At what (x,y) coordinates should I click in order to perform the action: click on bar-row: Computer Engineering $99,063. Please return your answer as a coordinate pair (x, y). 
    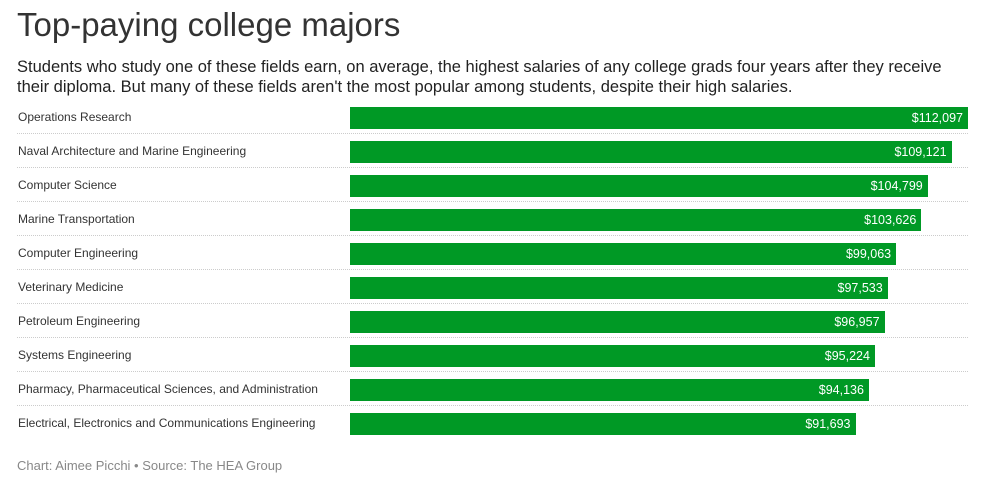
    Looking at the image, I should click on (492, 253).